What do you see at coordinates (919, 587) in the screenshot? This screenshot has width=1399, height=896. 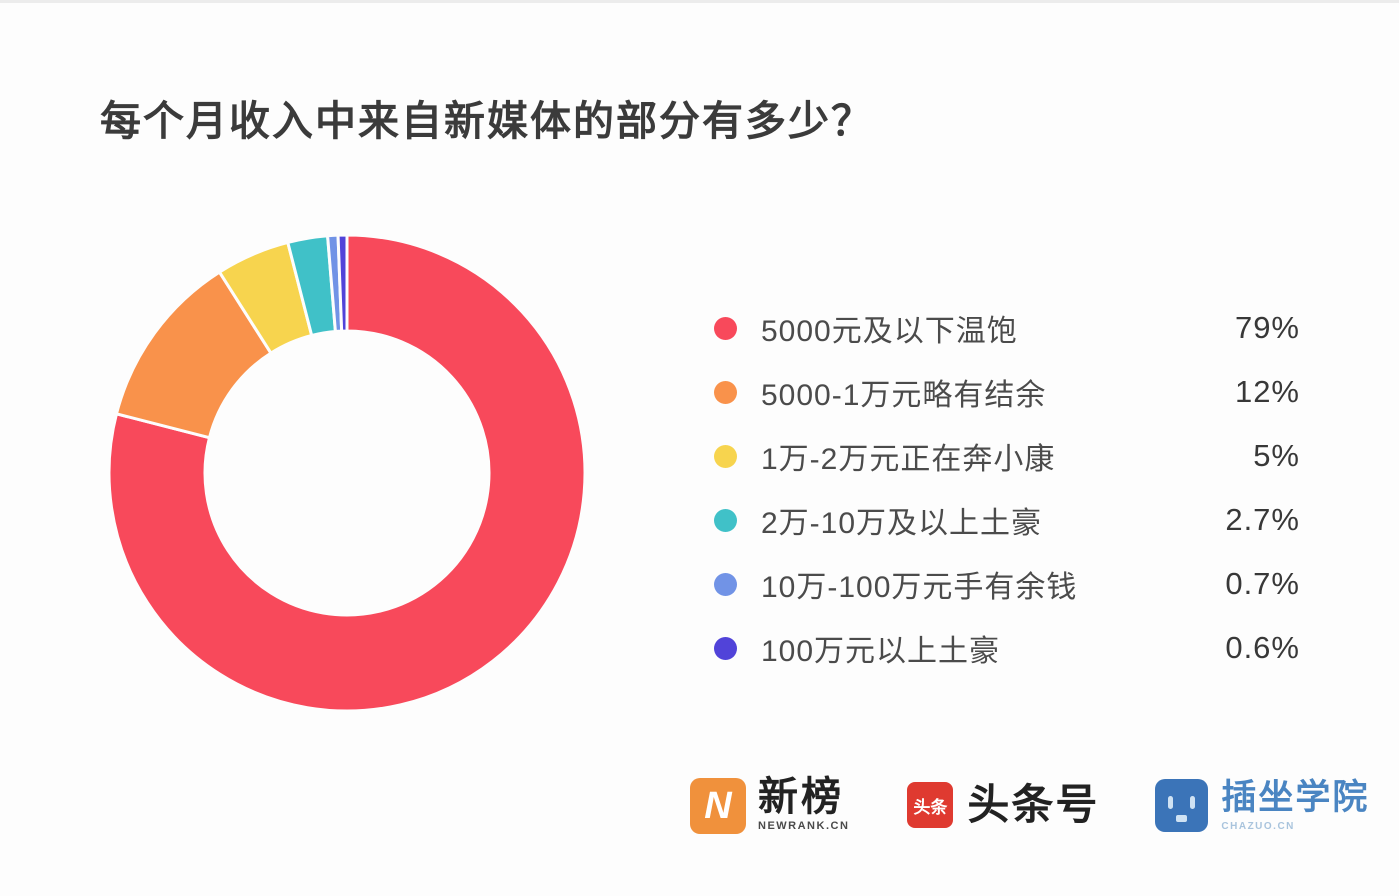 I see `legend-label: 10万-100万元手有余钱` at bounding box center [919, 587].